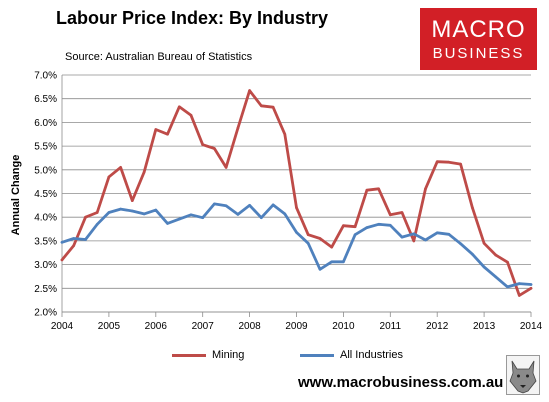  I want to click on x-tick-label: 2004, so click(62, 326).